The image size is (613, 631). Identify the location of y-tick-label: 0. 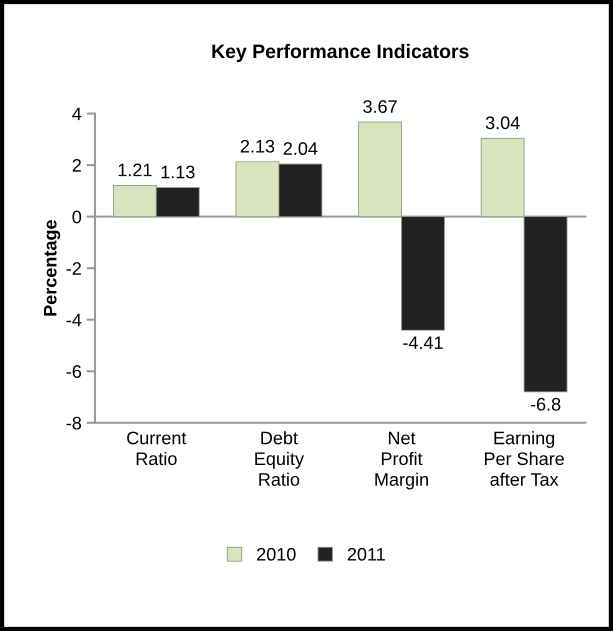
(77, 217).